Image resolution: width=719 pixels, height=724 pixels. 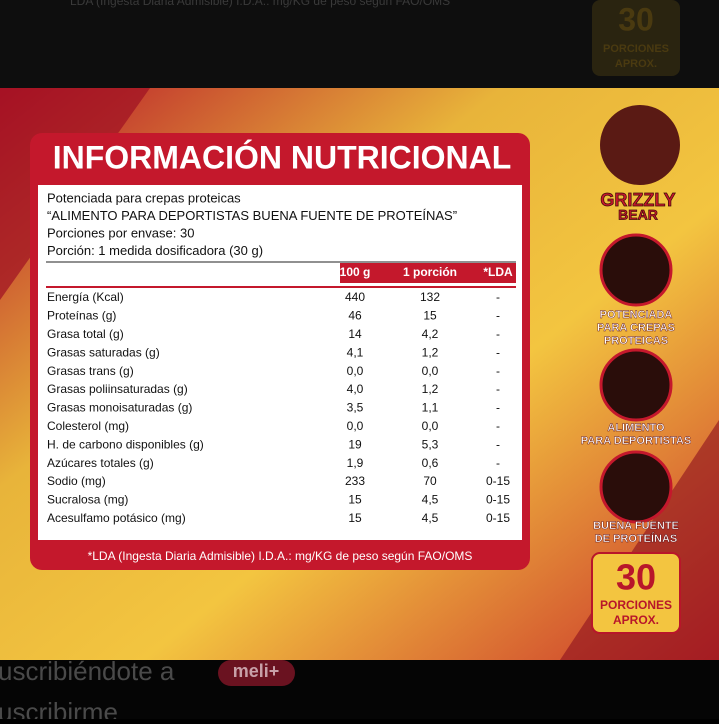 What do you see at coordinates (636, 315) in the screenshot?
I see `feature-text: POTENCIADA` at bounding box center [636, 315].